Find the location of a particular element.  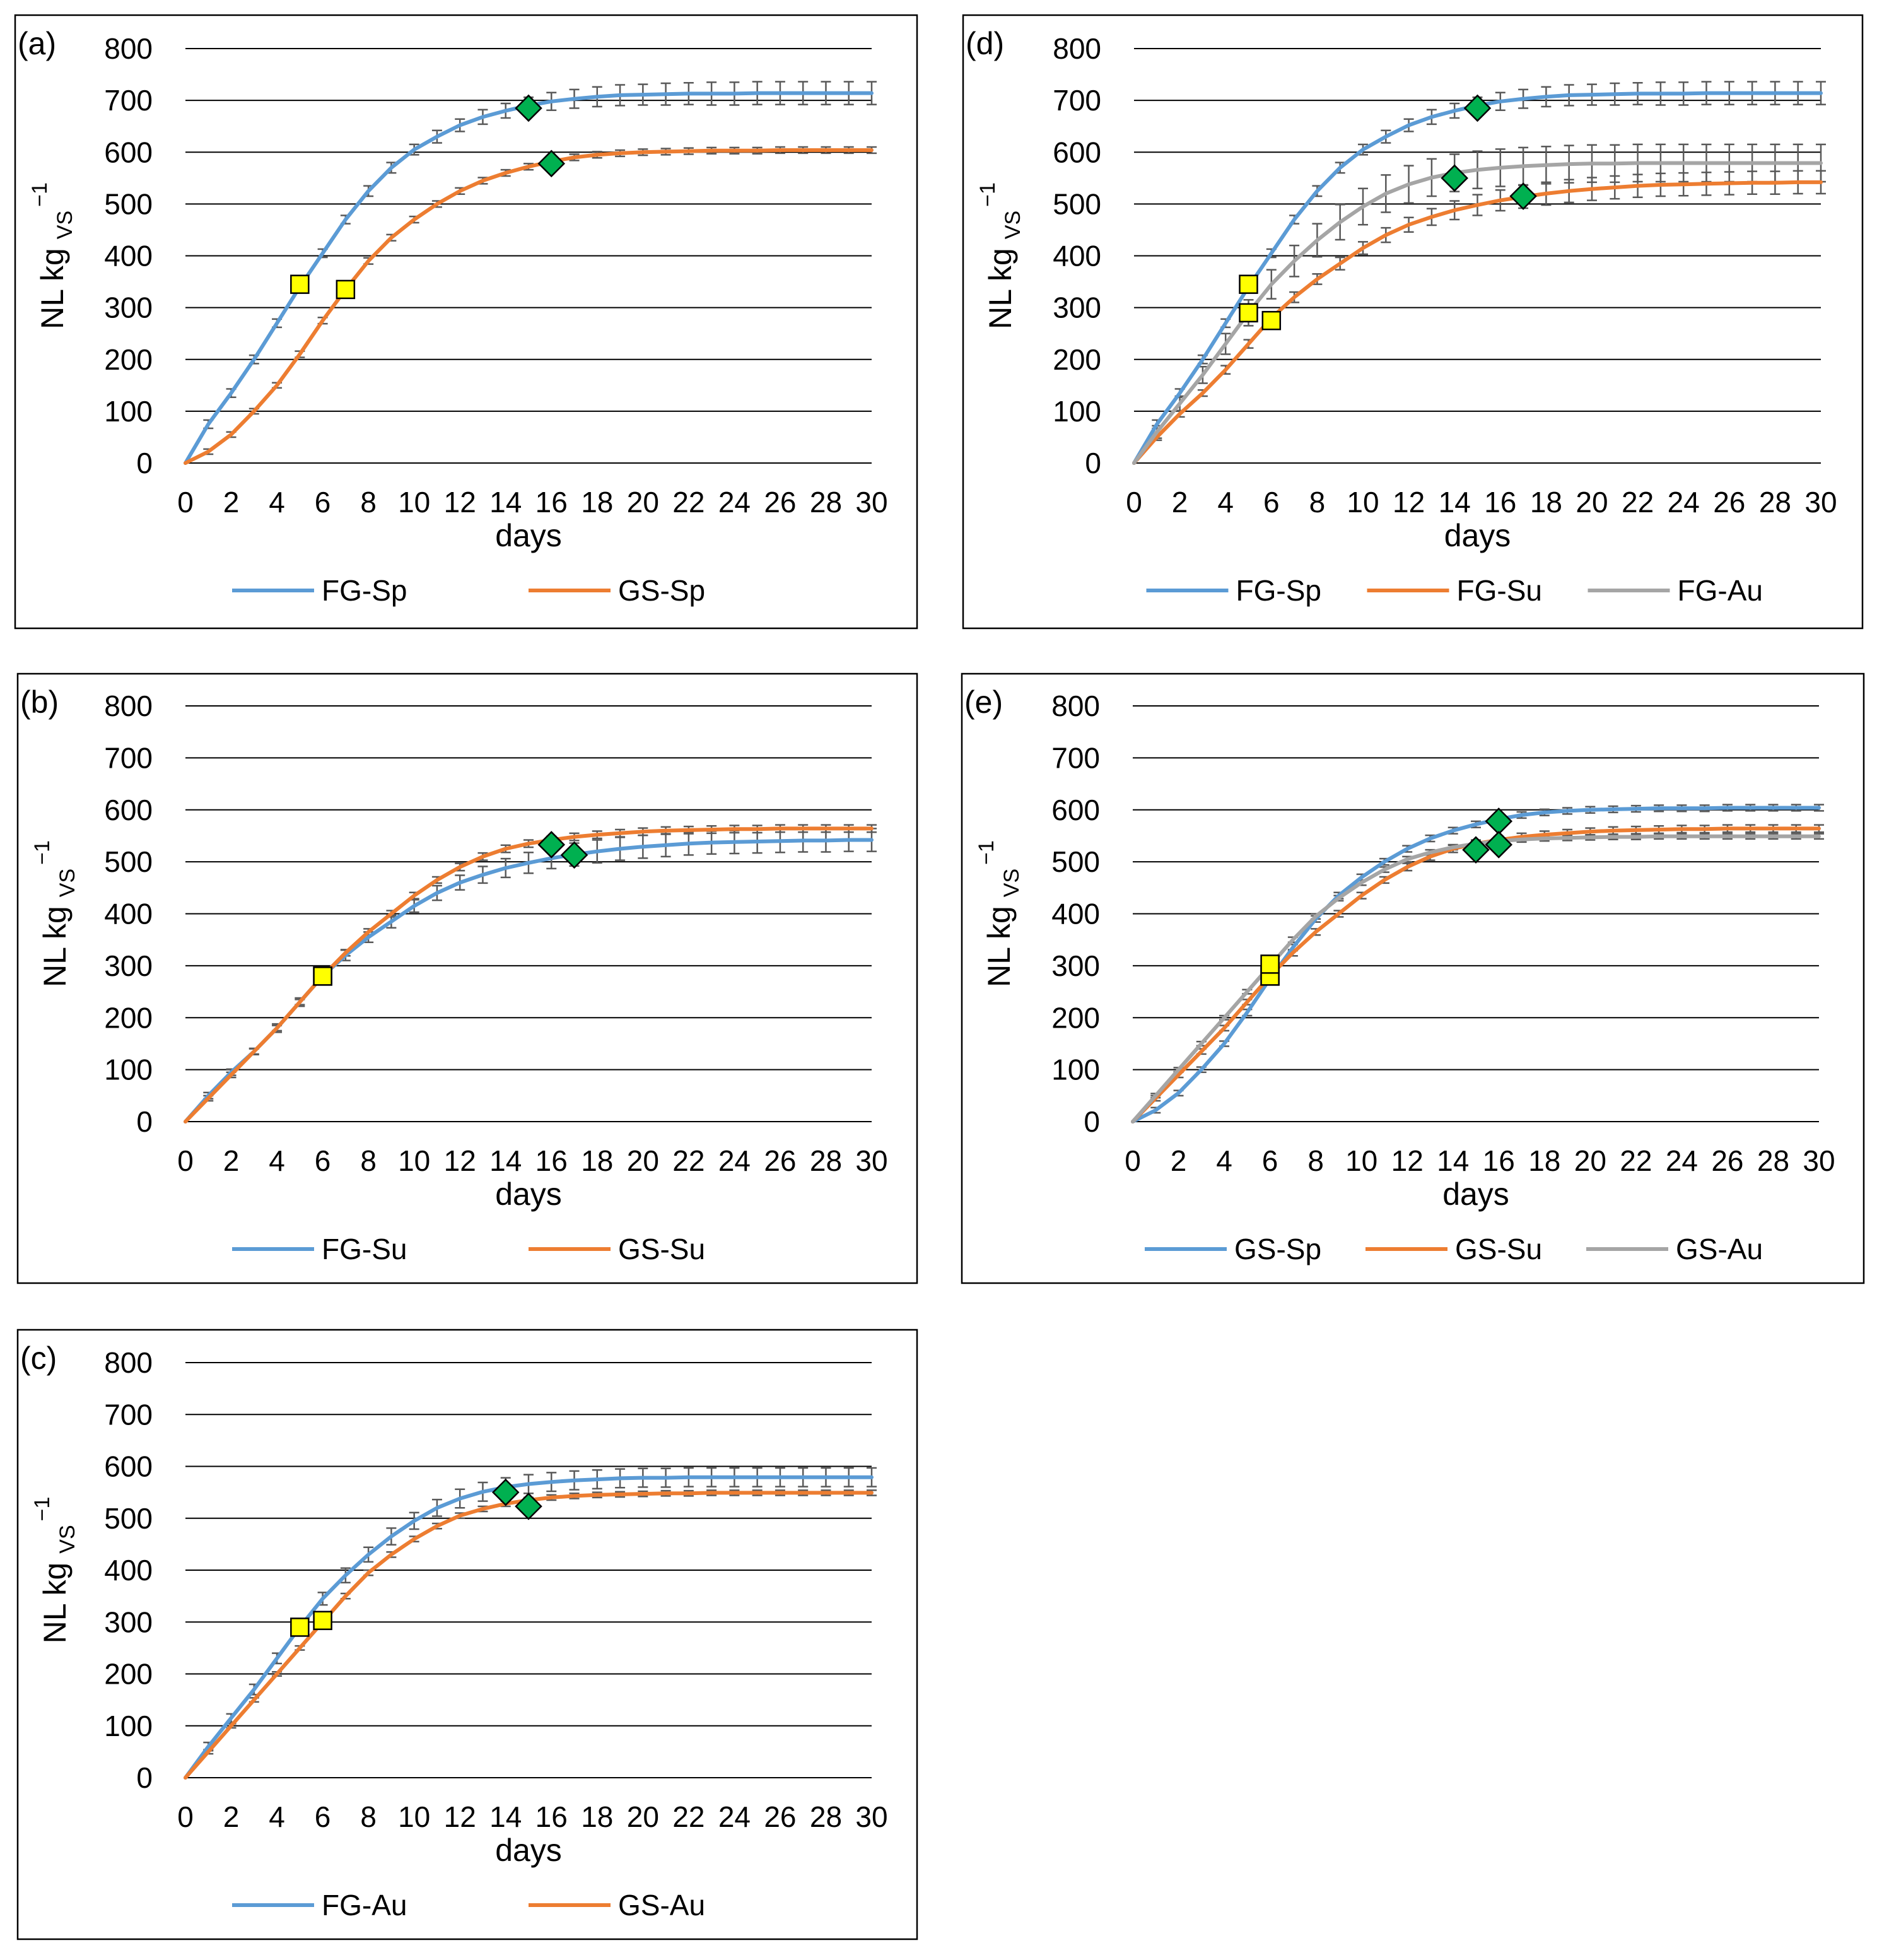

legend-label: FG-Su is located at coordinates (365, 1249).